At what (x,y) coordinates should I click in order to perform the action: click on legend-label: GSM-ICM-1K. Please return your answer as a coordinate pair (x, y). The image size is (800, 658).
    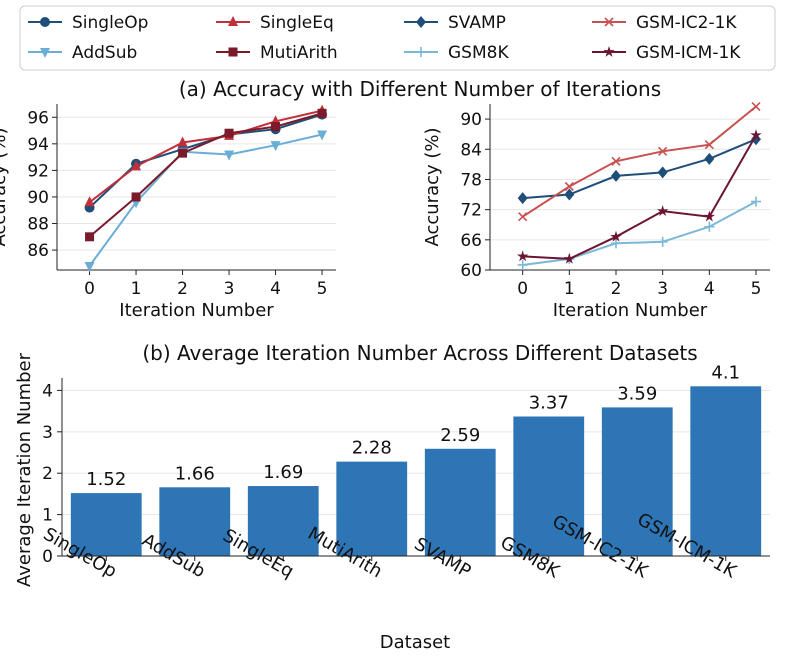
    Looking at the image, I should click on (688, 53).